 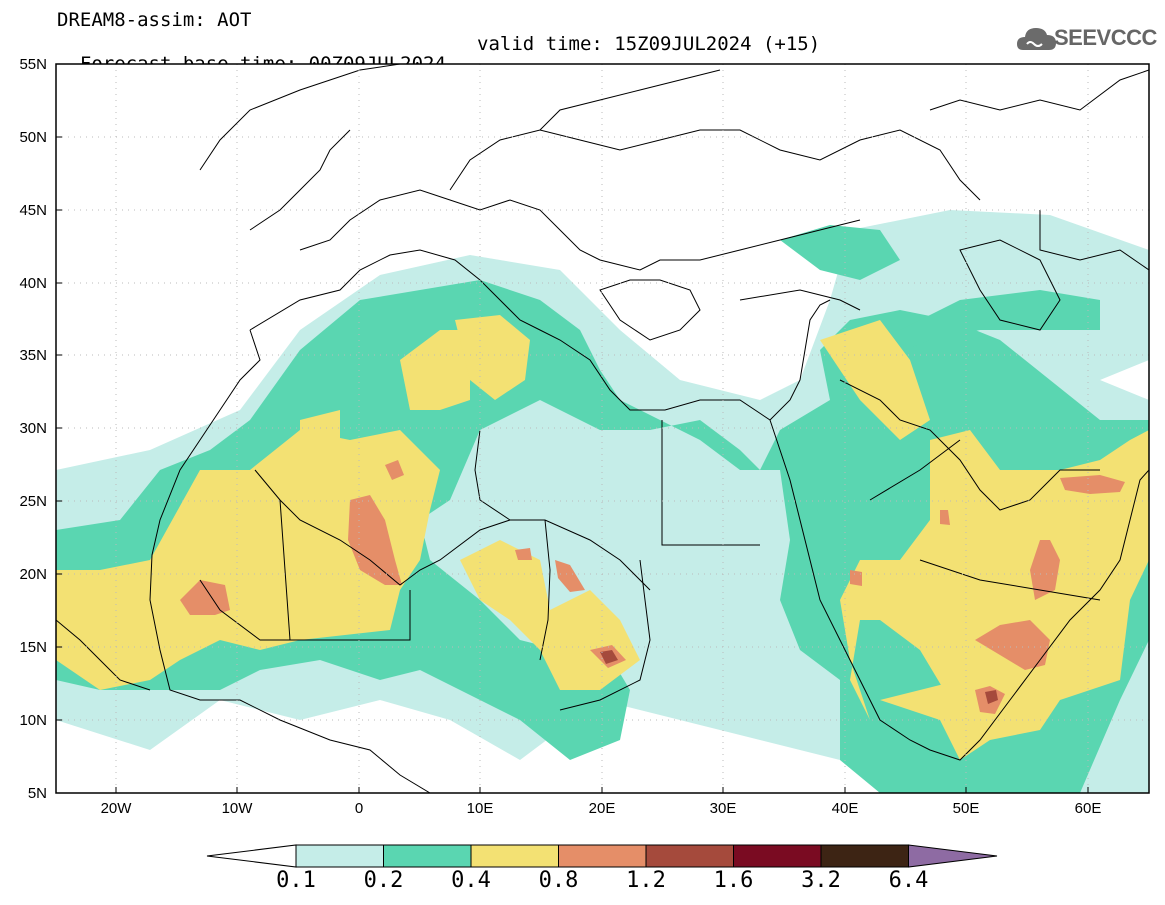 I want to click on lon-label: 40E, so click(x=845, y=808).